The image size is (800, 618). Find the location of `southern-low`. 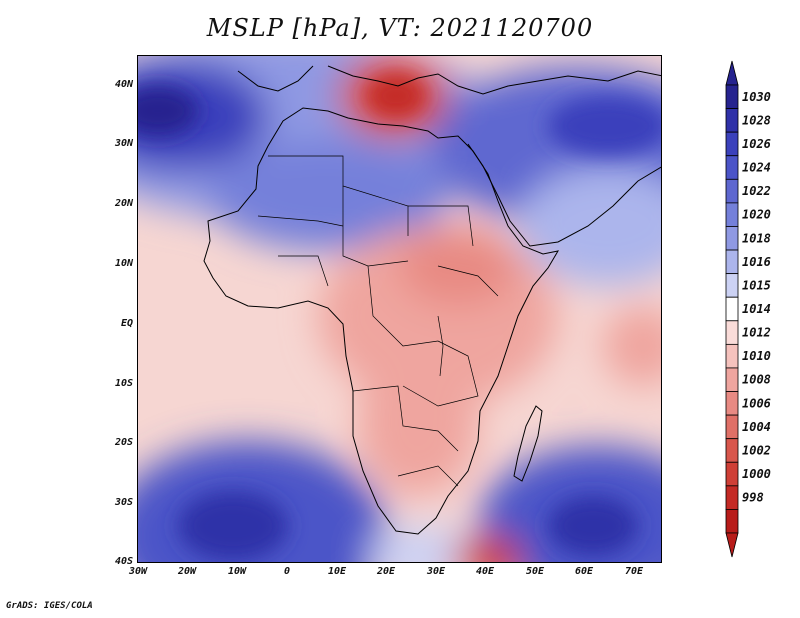

southern-low is located at coordinates (488, 549).